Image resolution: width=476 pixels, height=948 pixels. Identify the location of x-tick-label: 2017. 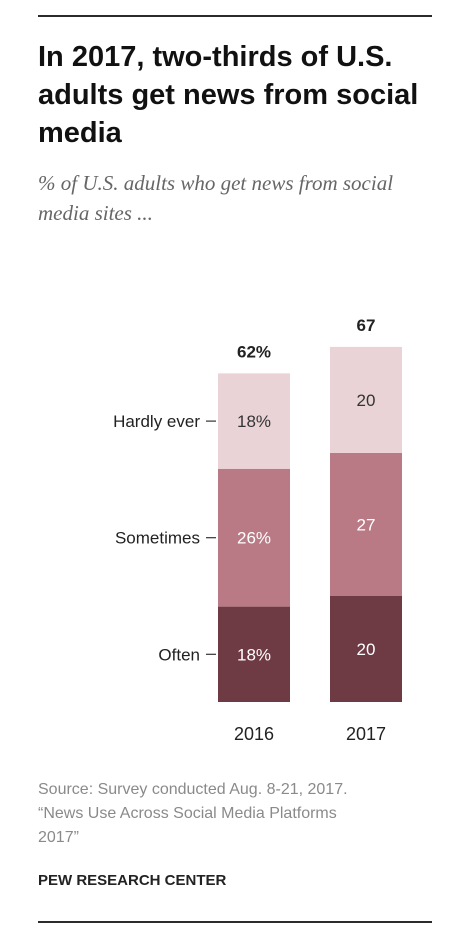
(366, 734).